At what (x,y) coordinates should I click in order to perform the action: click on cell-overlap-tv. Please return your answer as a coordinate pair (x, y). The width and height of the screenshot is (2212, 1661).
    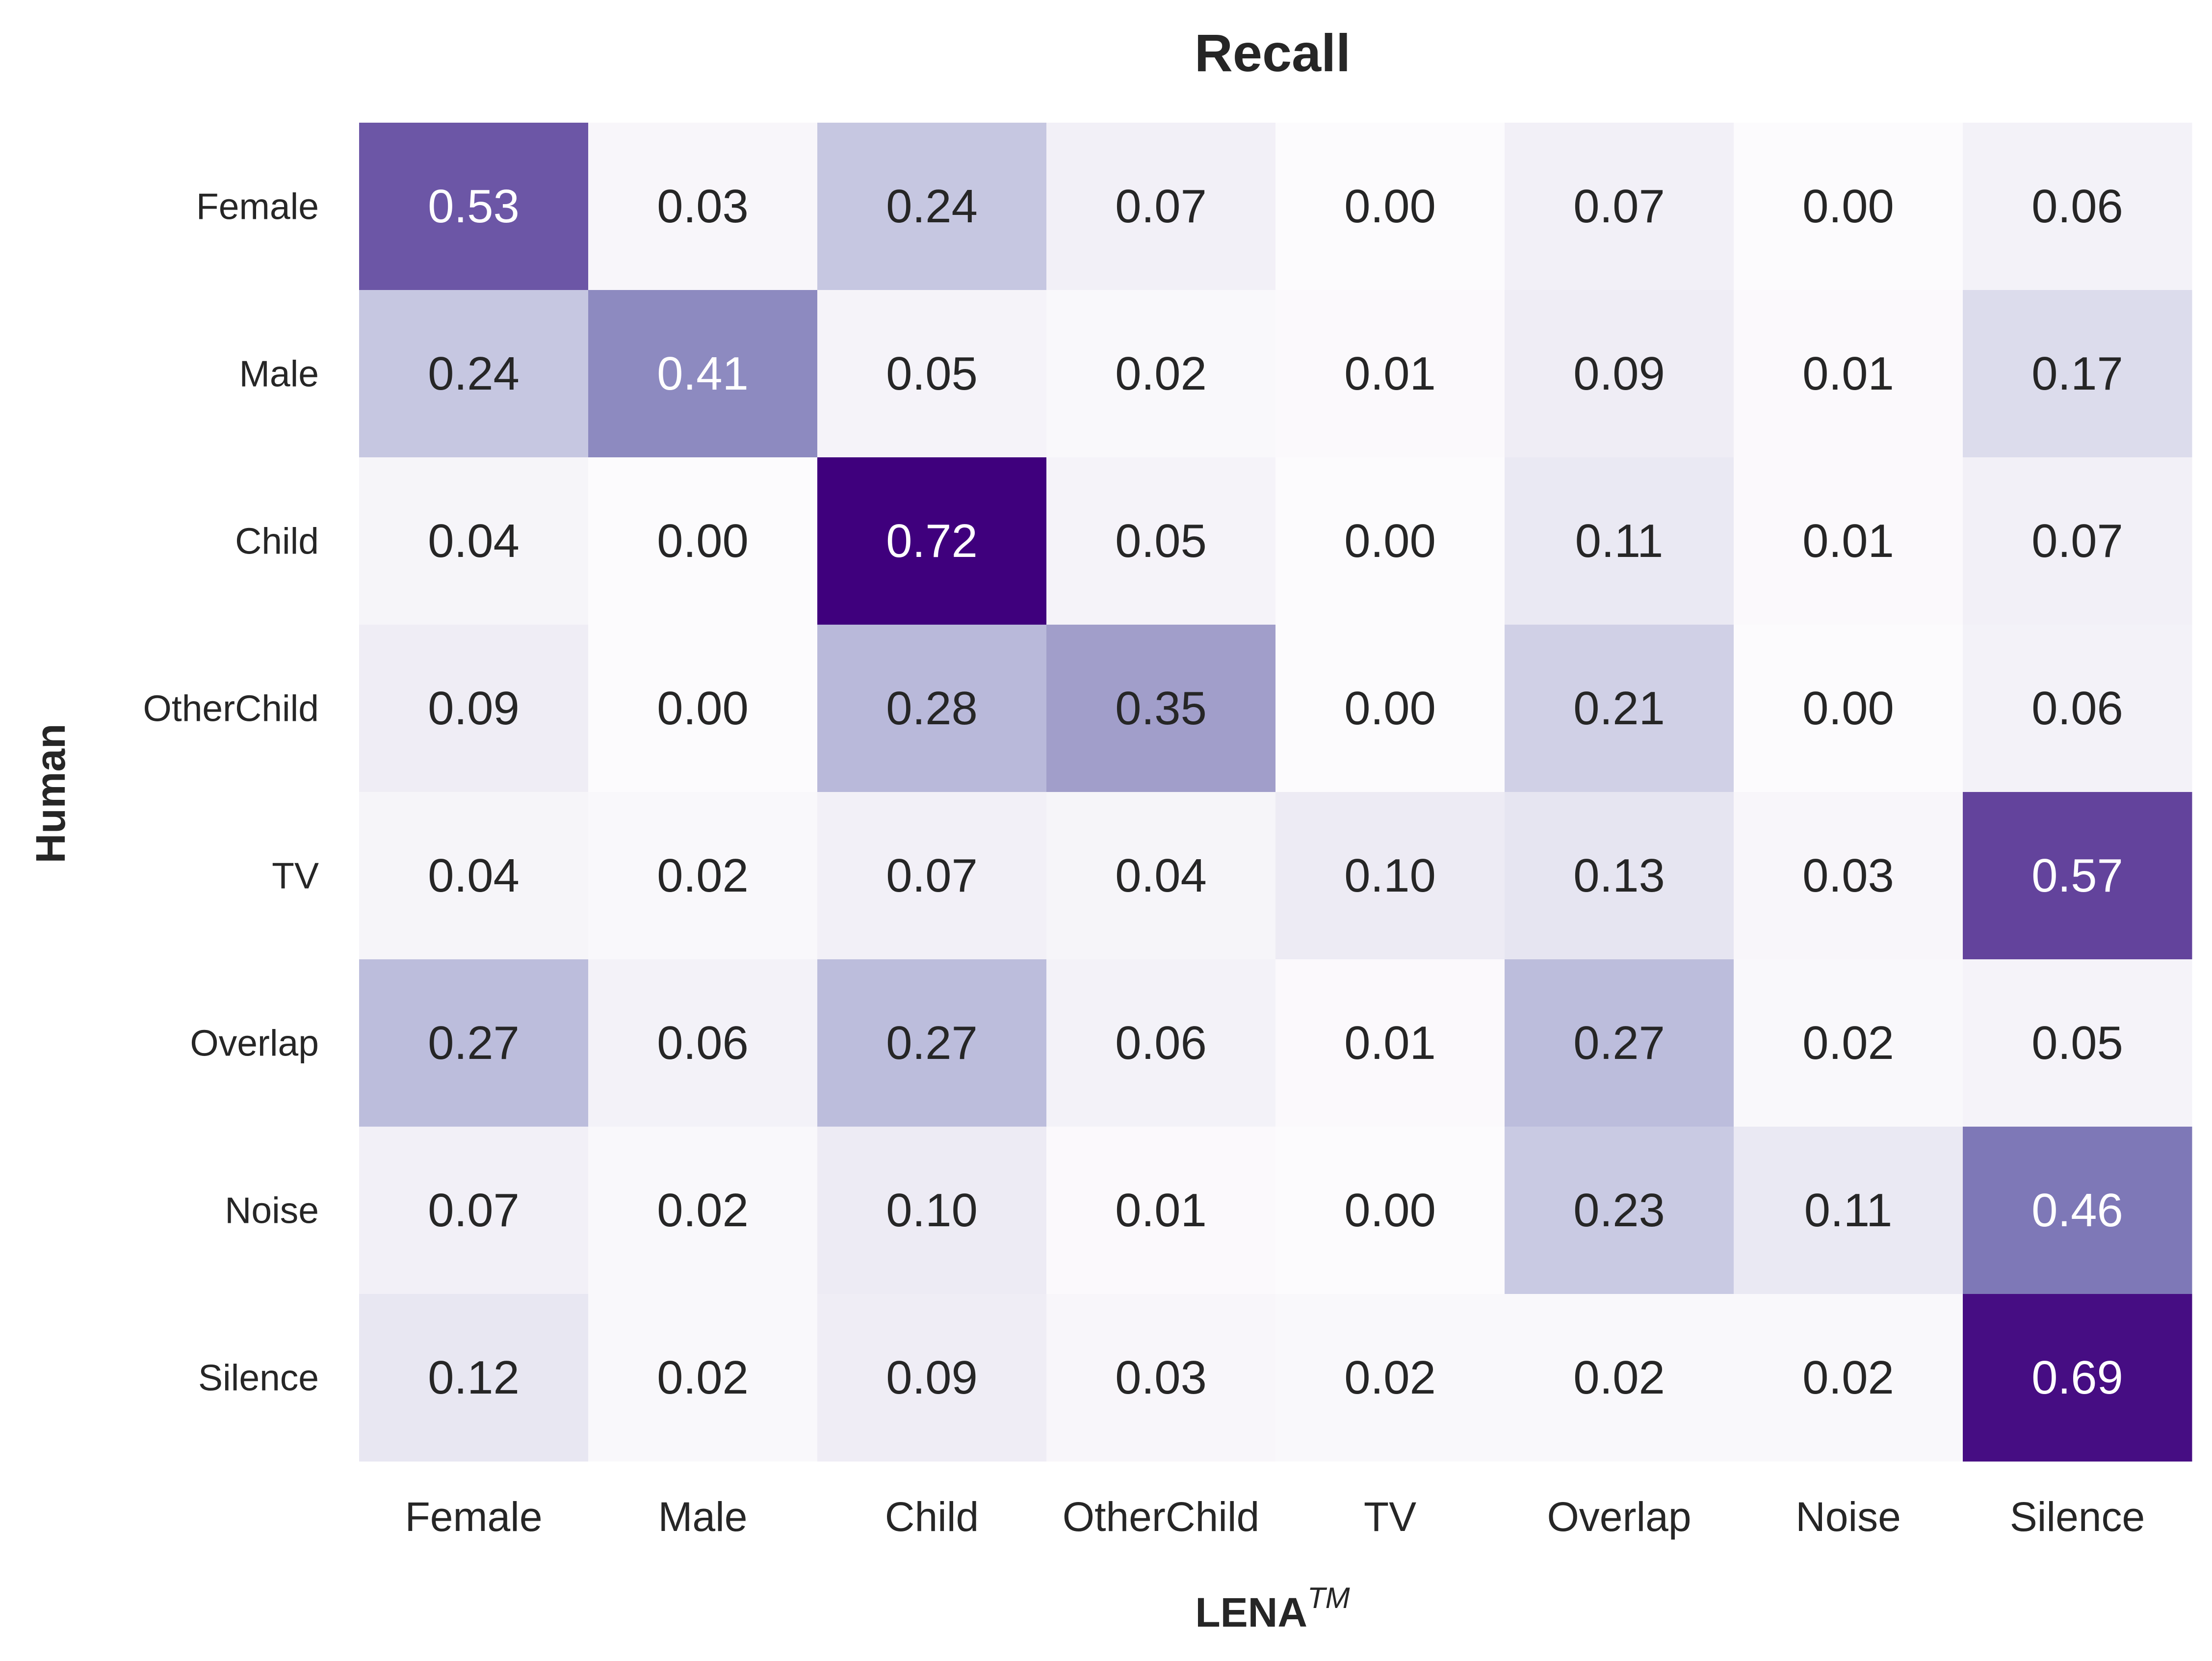
    Looking at the image, I should click on (1390, 1043).